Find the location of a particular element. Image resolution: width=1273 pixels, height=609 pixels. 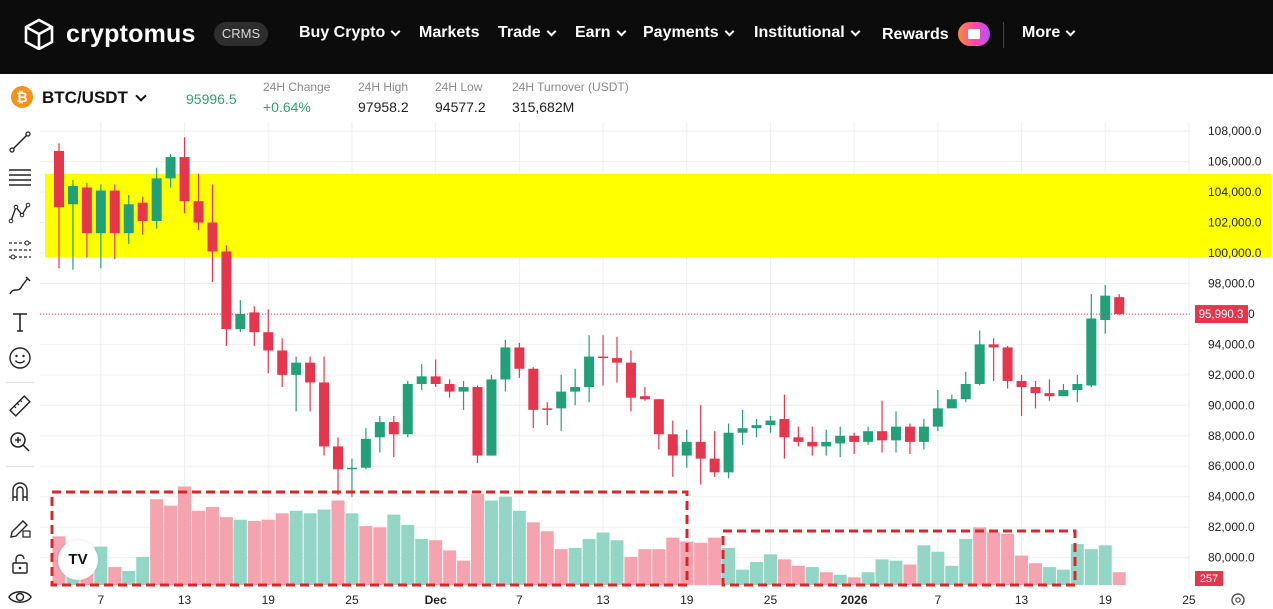

price-tick-label: 84,000.0 is located at coordinates (1231, 497).